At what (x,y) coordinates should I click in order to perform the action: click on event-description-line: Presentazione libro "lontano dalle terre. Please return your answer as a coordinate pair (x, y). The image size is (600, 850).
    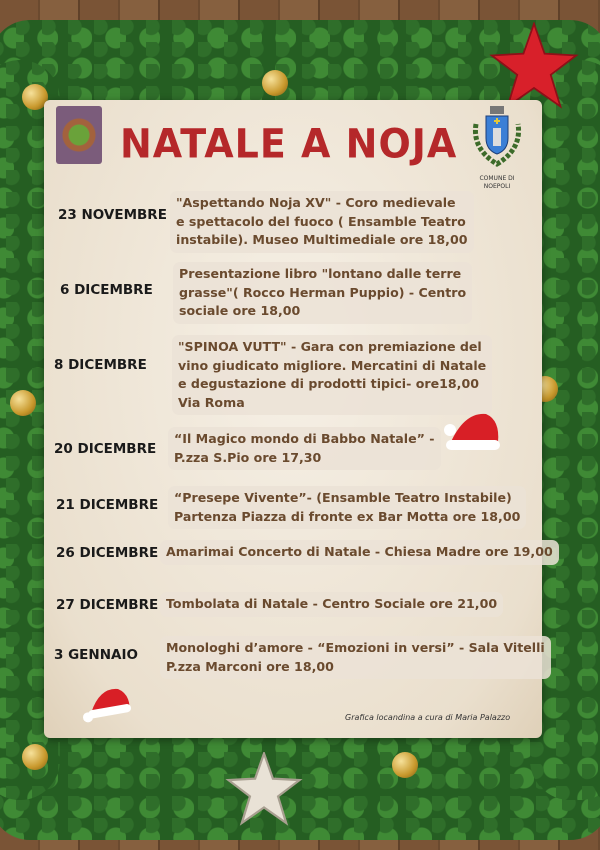
    Looking at the image, I should click on (320, 273).